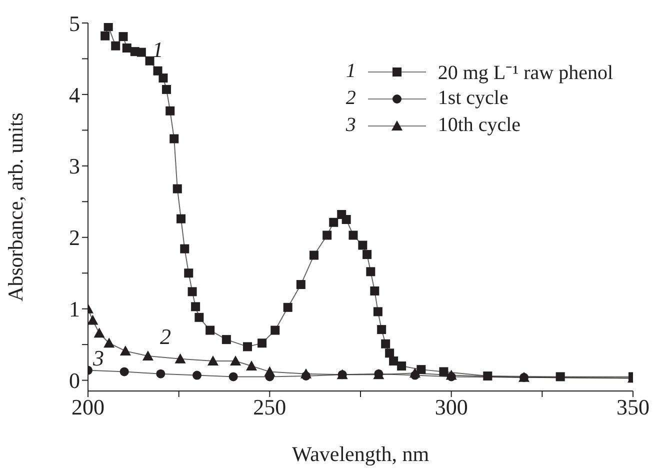 Image resolution: width=671 pixels, height=474 pixels. What do you see at coordinates (479, 125) in the screenshot?
I see `legend-label: 10th cycle` at bounding box center [479, 125].